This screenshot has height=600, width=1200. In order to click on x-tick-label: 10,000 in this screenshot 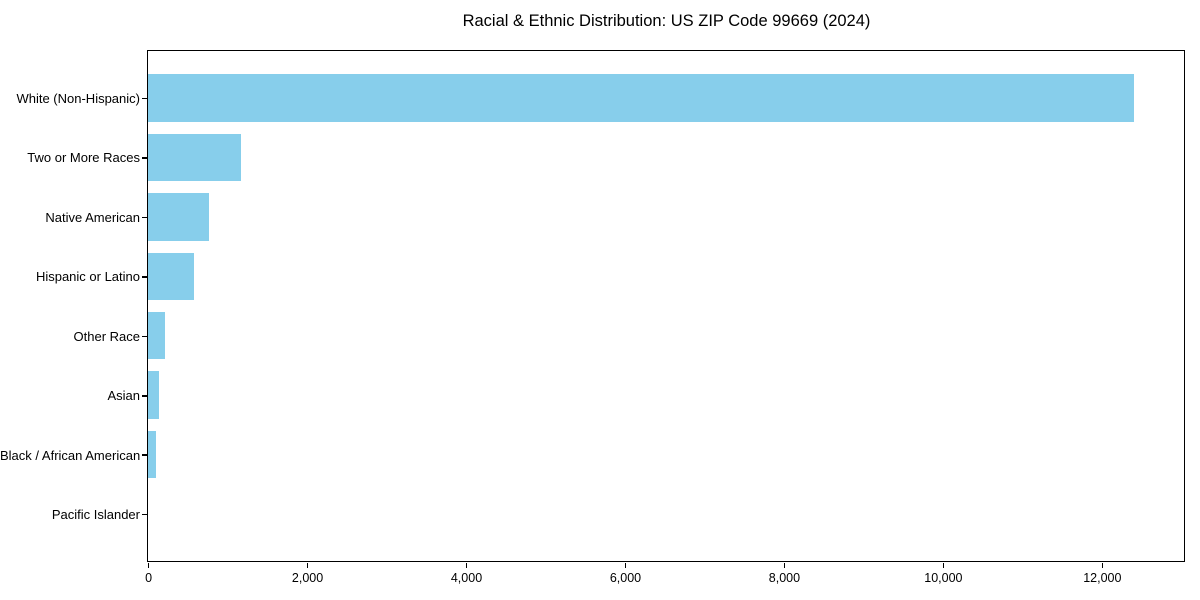, I will do `click(943, 577)`.